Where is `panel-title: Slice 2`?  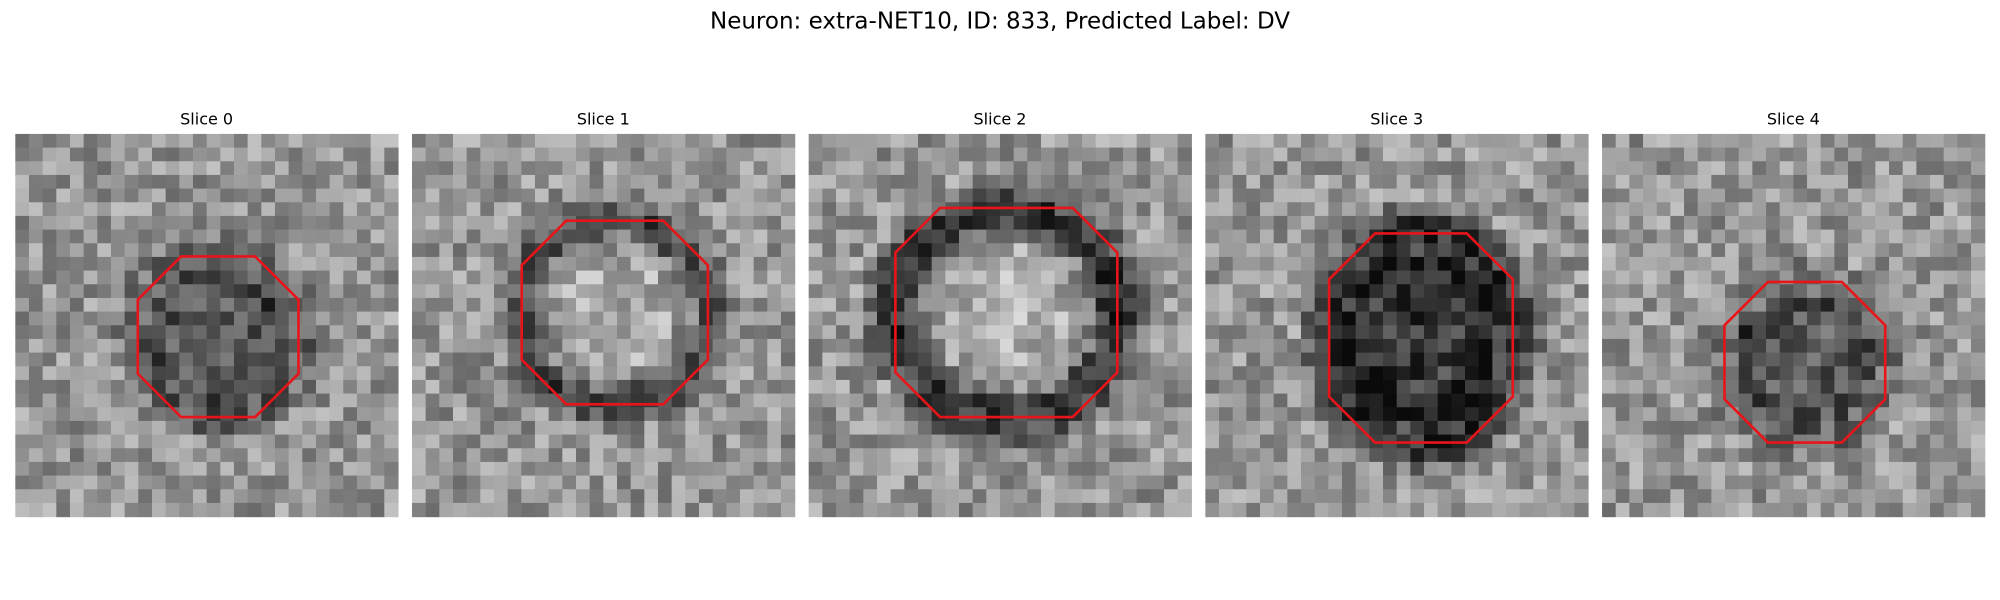 panel-title: Slice 2 is located at coordinates (1000, 118).